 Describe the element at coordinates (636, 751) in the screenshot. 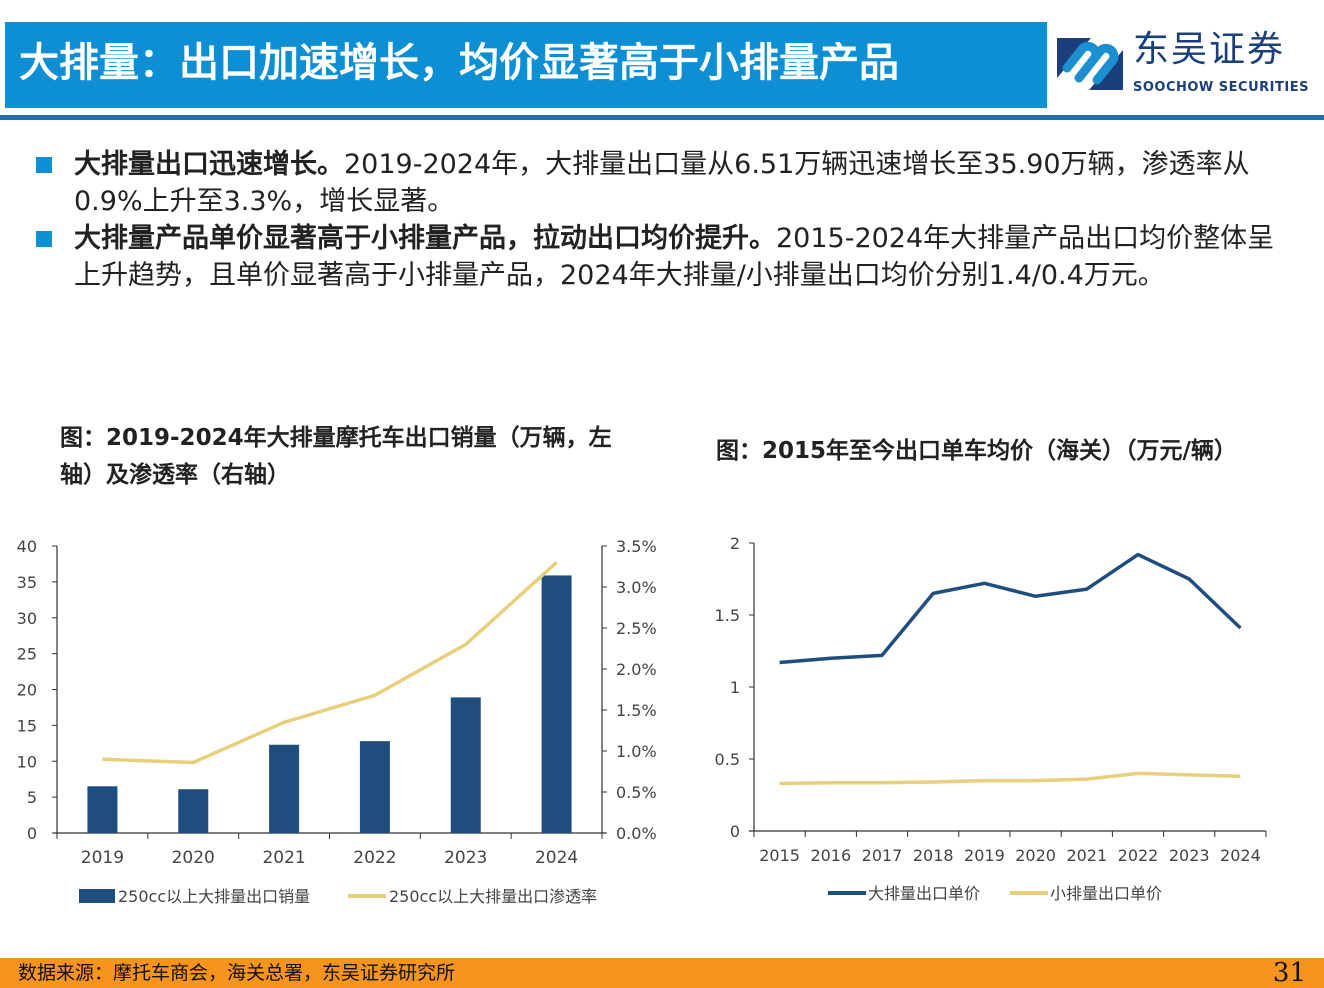

I see `y2-tick-label: 1.0%` at that location.